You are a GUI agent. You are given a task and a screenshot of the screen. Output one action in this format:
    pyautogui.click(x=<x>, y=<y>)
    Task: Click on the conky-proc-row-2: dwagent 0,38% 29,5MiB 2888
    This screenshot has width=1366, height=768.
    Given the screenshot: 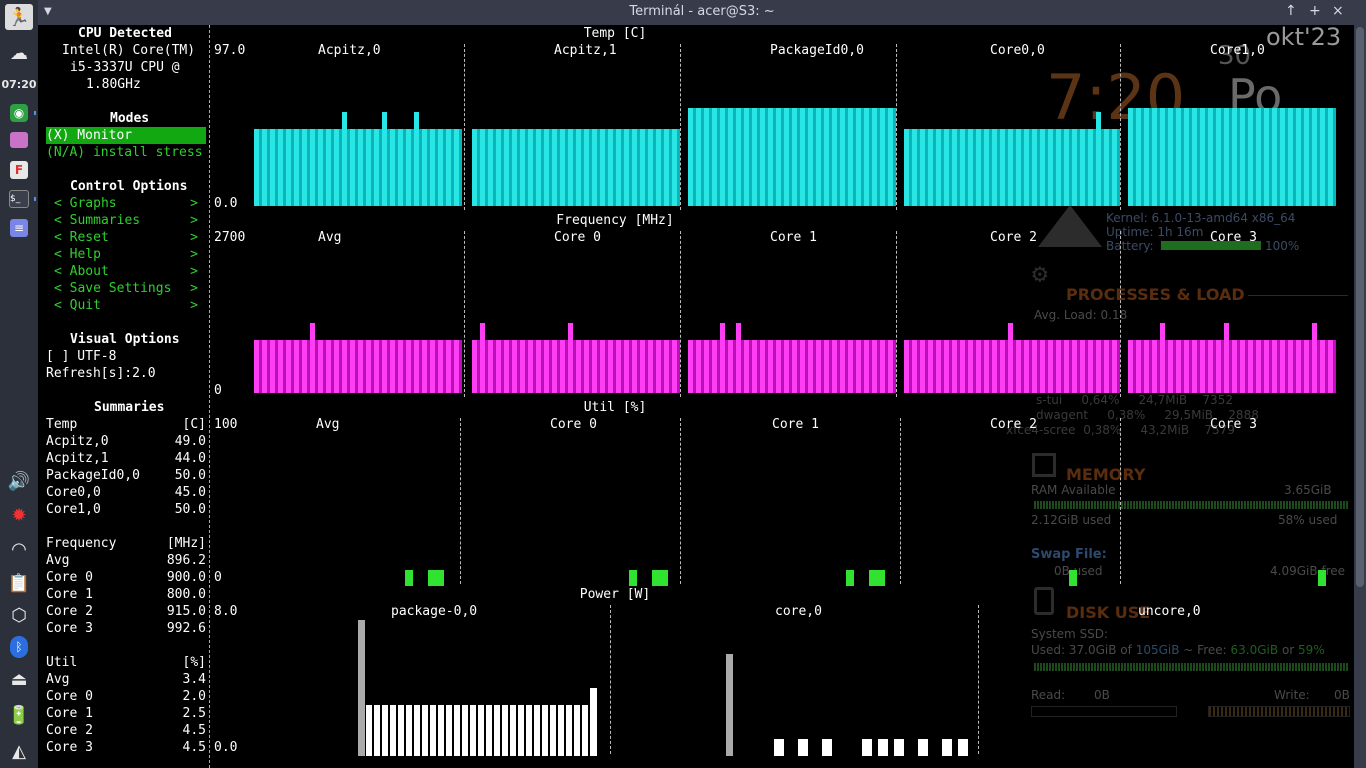 What is the action you would take?
    pyautogui.click(x=1147, y=415)
    